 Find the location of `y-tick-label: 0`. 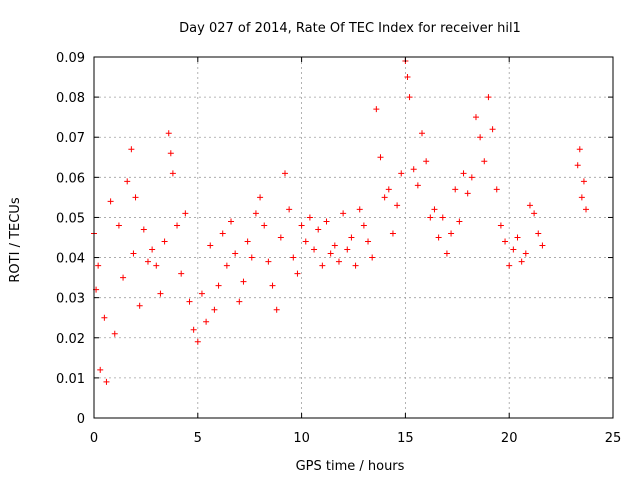

y-tick-label: 0 is located at coordinates (81, 419).